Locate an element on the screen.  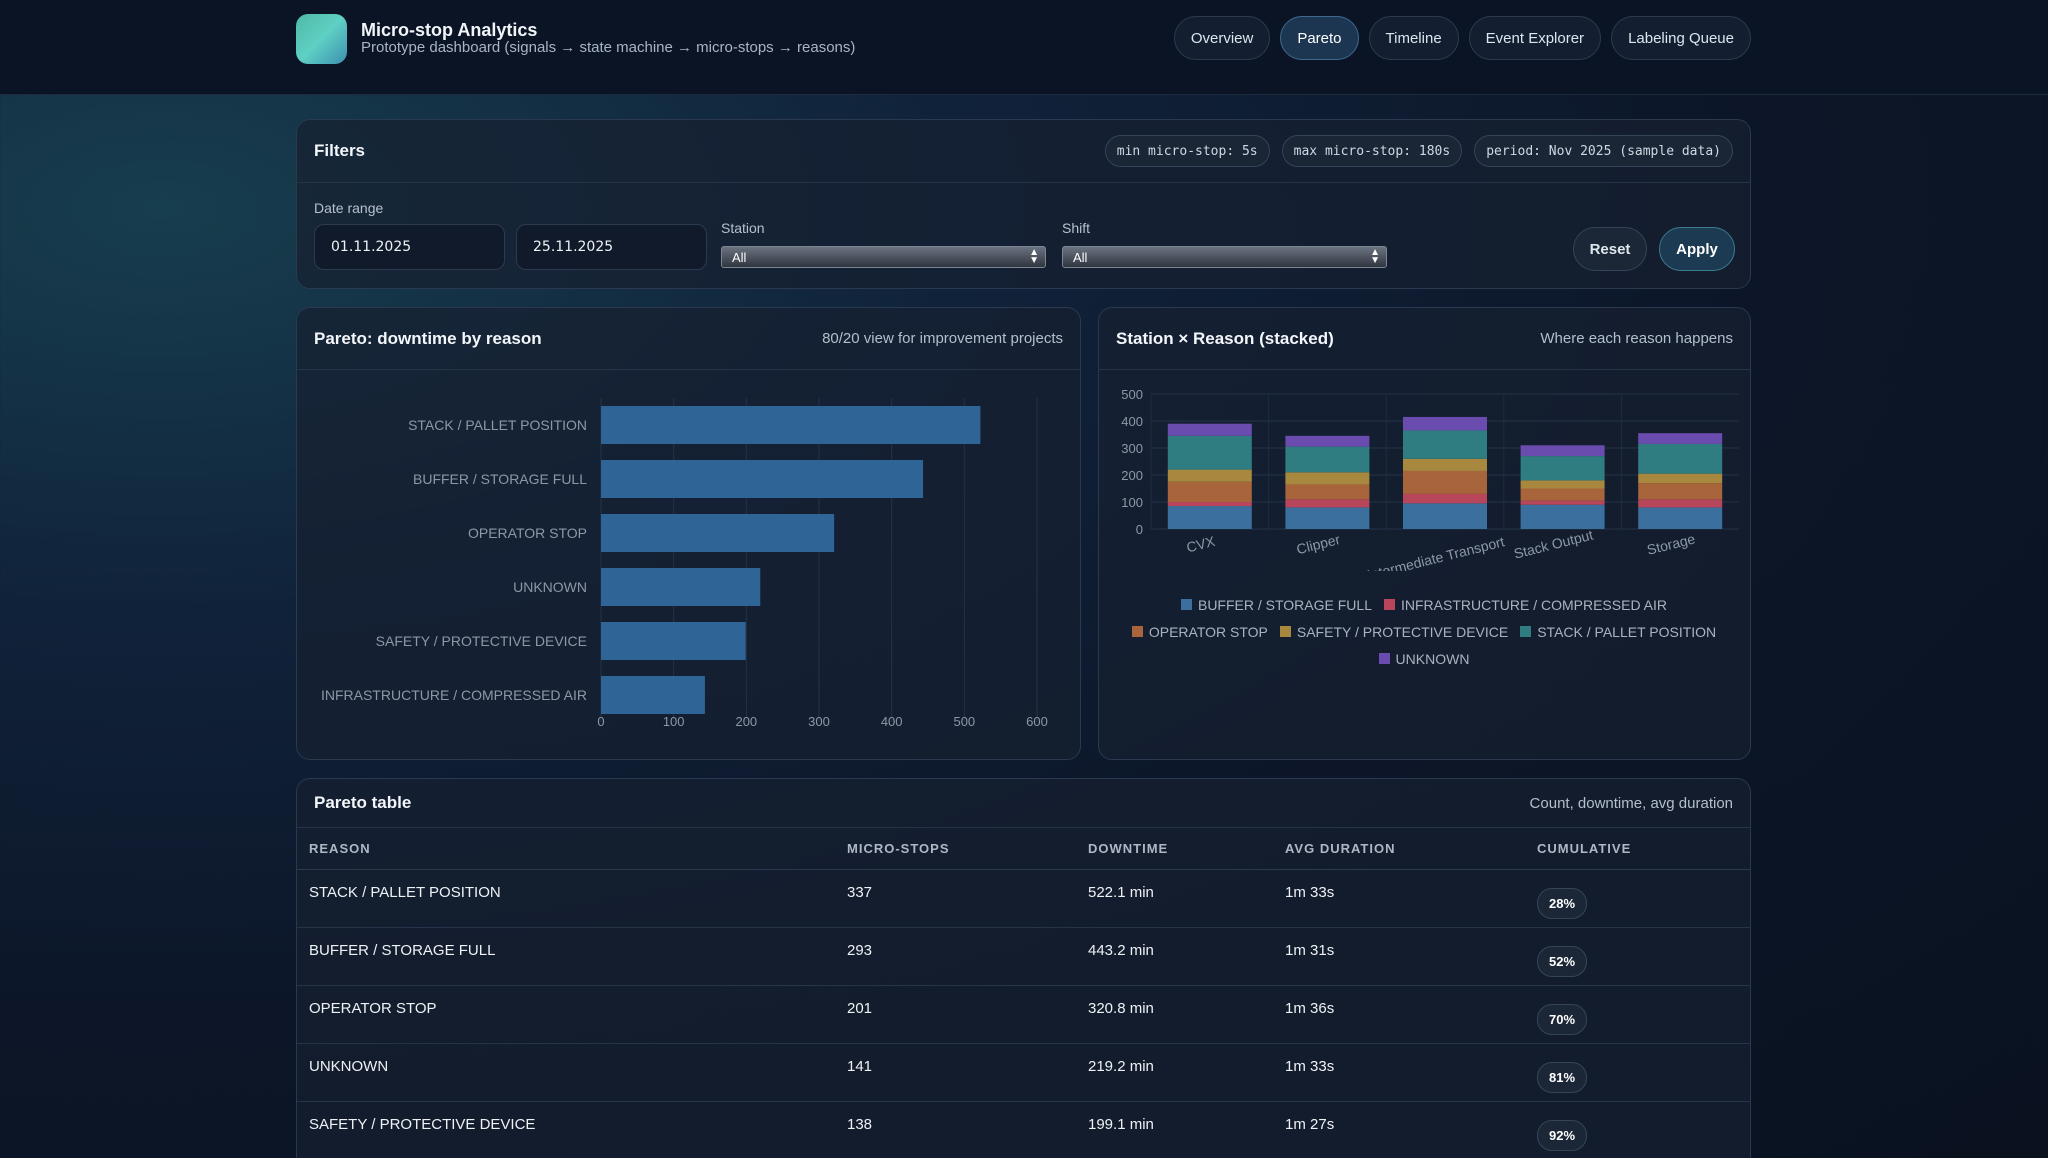
date-to-input: 25.11.2025 is located at coordinates (611, 247).